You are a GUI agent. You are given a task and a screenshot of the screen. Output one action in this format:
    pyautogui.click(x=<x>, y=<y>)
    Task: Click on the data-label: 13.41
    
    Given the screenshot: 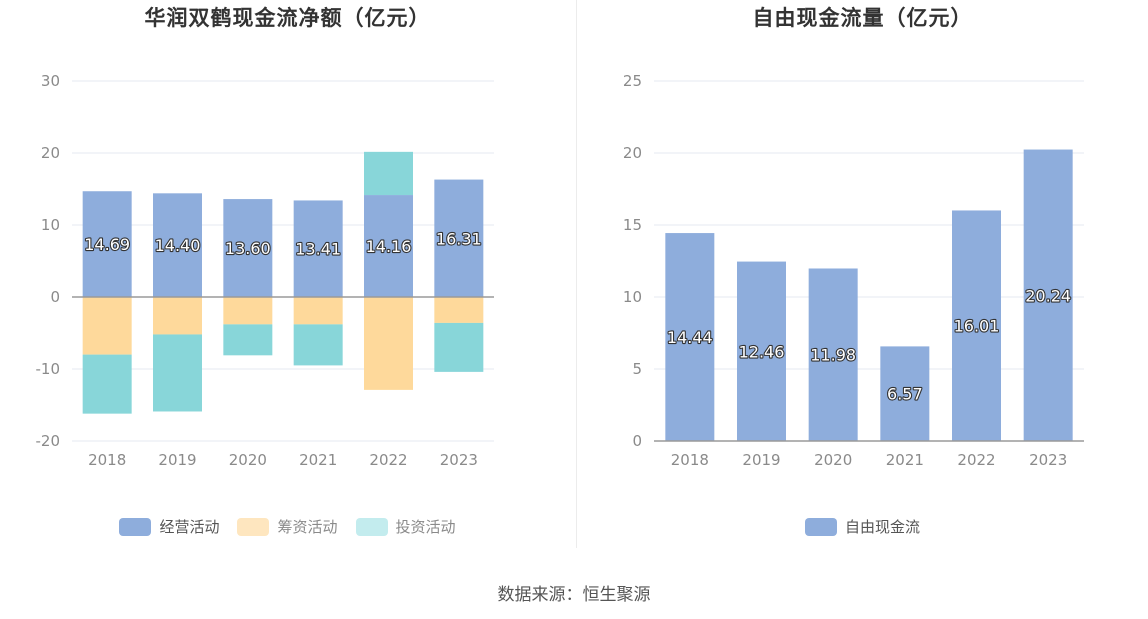 What is the action you would take?
    pyautogui.click(x=318, y=249)
    